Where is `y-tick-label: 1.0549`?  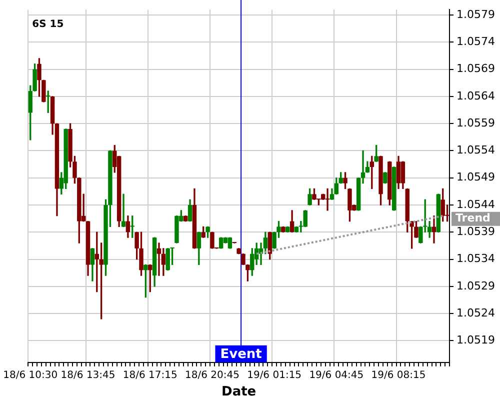
y-tick-label: 1.0549 is located at coordinates (476, 177).